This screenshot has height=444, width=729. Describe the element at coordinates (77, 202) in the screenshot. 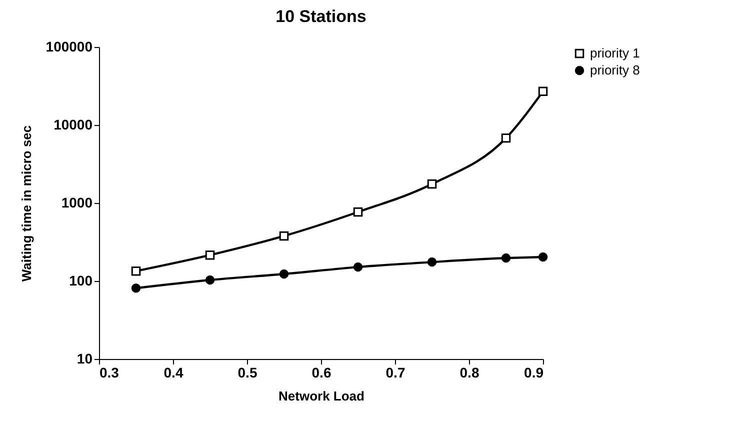

I see `y-tick-label: 1000` at that location.